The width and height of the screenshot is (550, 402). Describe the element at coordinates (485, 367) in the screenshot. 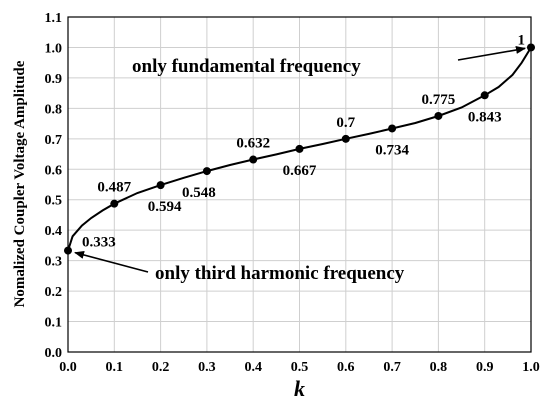

I see `x-tick-label: 0.9` at that location.